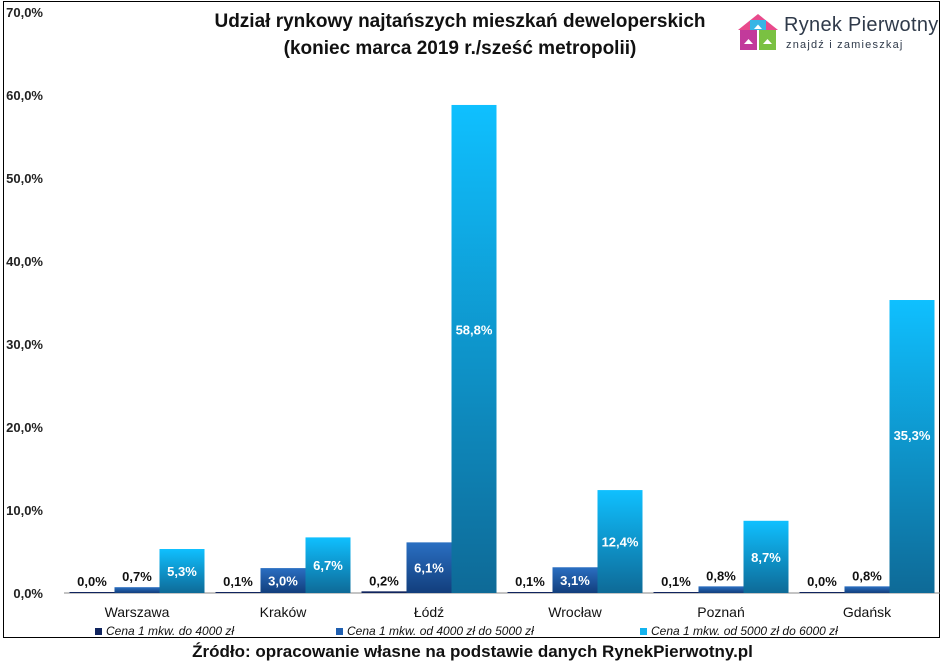 Image resolution: width=945 pixels, height=665 pixels. I want to click on data-label: 3,0%, so click(283, 581).